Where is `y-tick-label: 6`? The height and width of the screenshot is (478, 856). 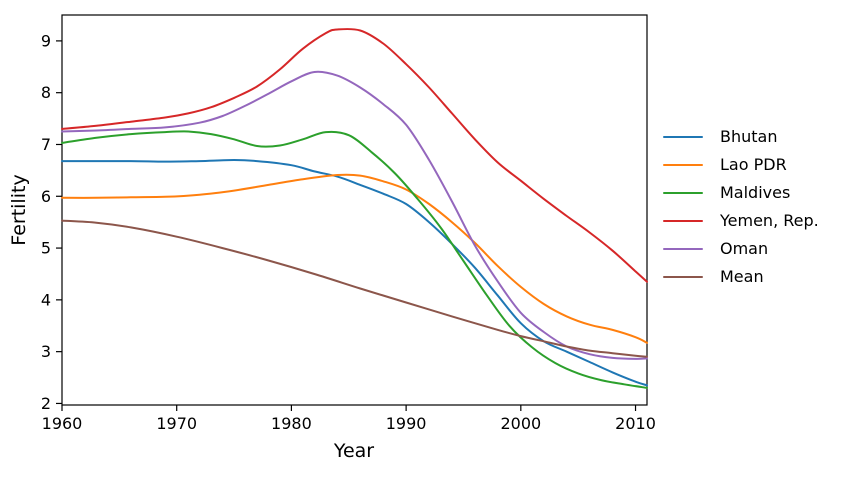
y-tick-label: 6 is located at coordinates (46, 196).